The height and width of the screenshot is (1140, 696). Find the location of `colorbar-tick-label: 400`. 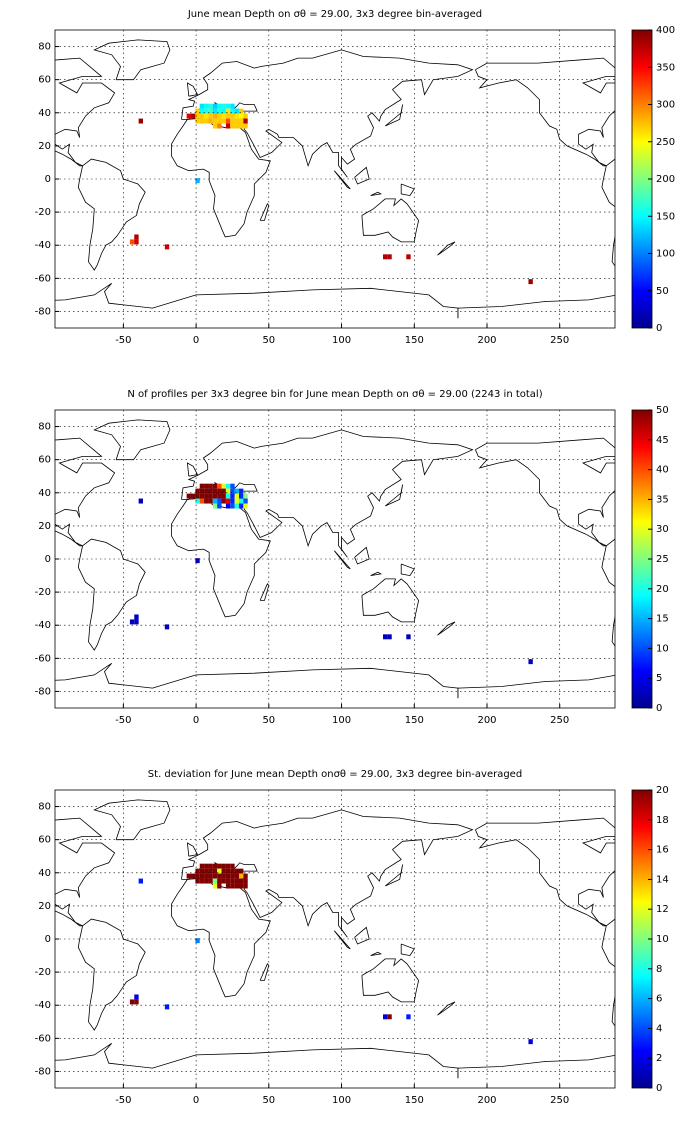

colorbar-tick-label: 400 is located at coordinates (665, 30).